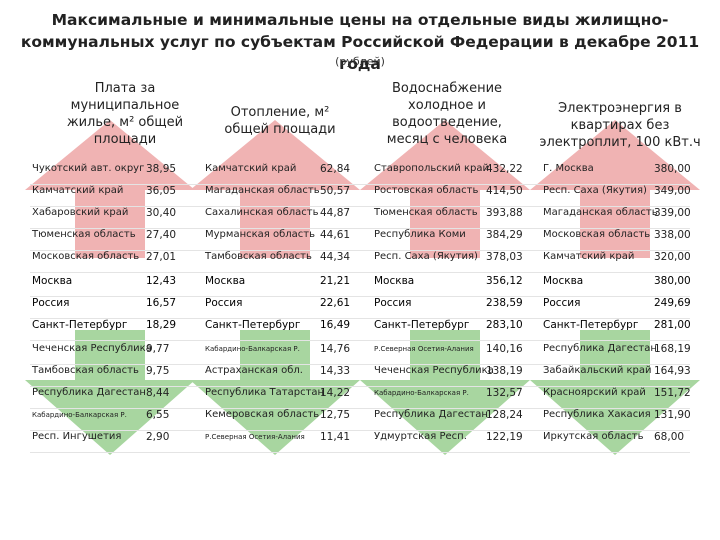 The image size is (720, 540). What do you see at coordinates (161, 169) in the screenshot?
I see `price-value: 38,95` at bounding box center [161, 169].